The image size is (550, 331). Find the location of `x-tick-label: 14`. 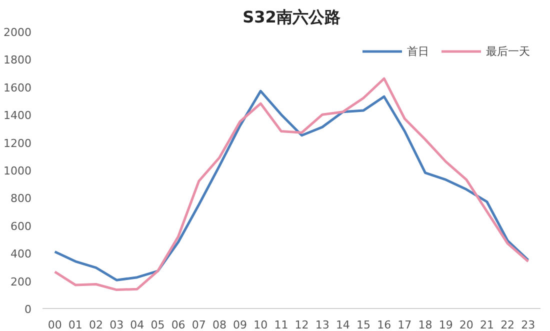

x-tick-label: 14 is located at coordinates (343, 324).